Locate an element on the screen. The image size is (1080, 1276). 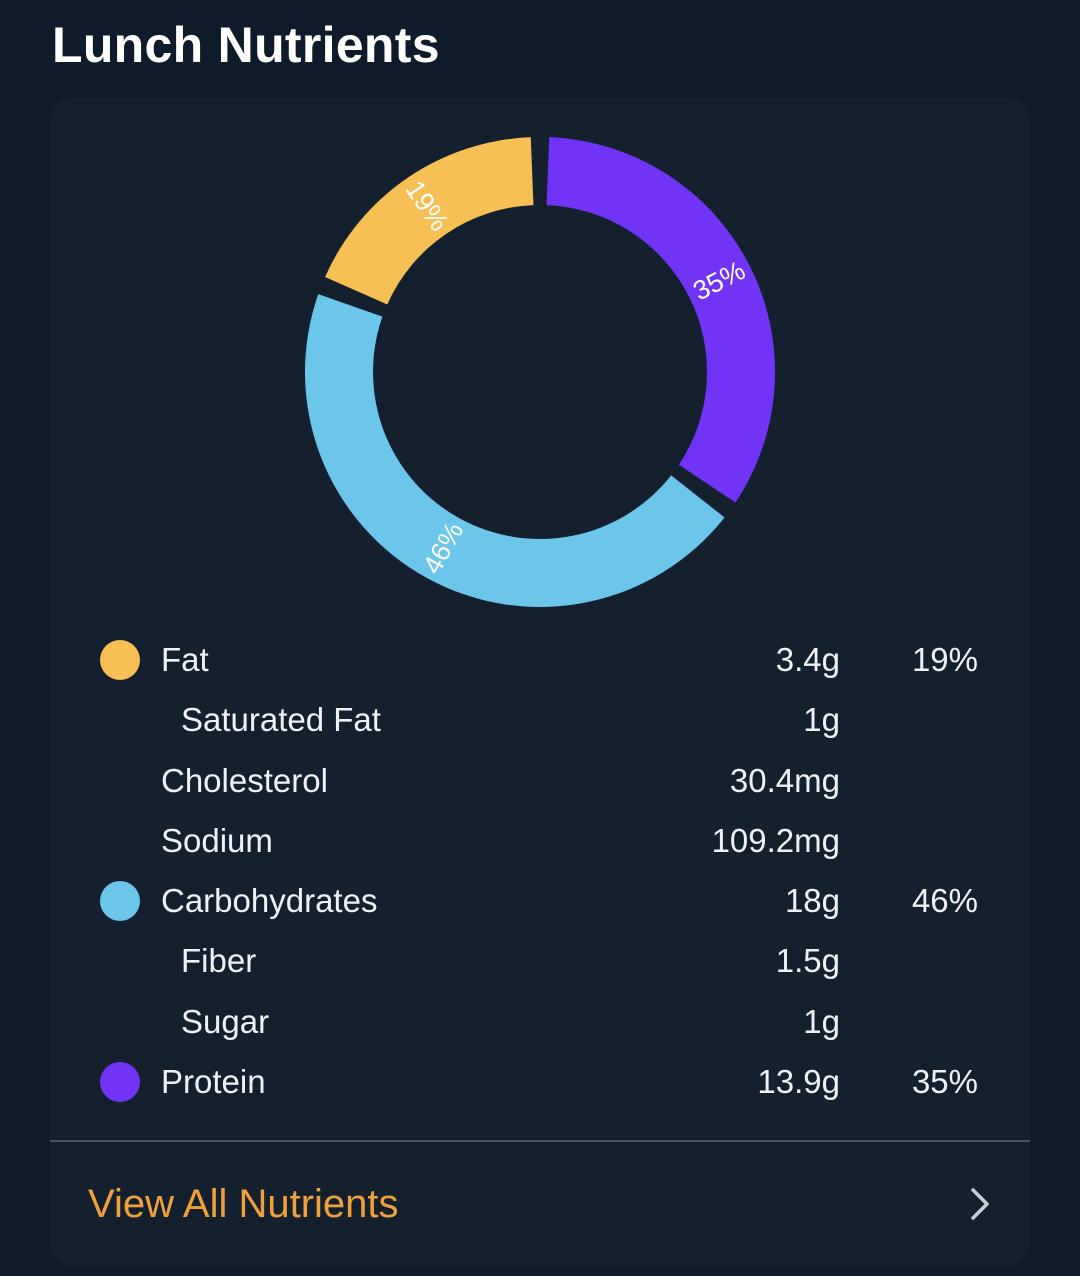
nutrient-label: Cholesterol is located at coordinates (244, 780).